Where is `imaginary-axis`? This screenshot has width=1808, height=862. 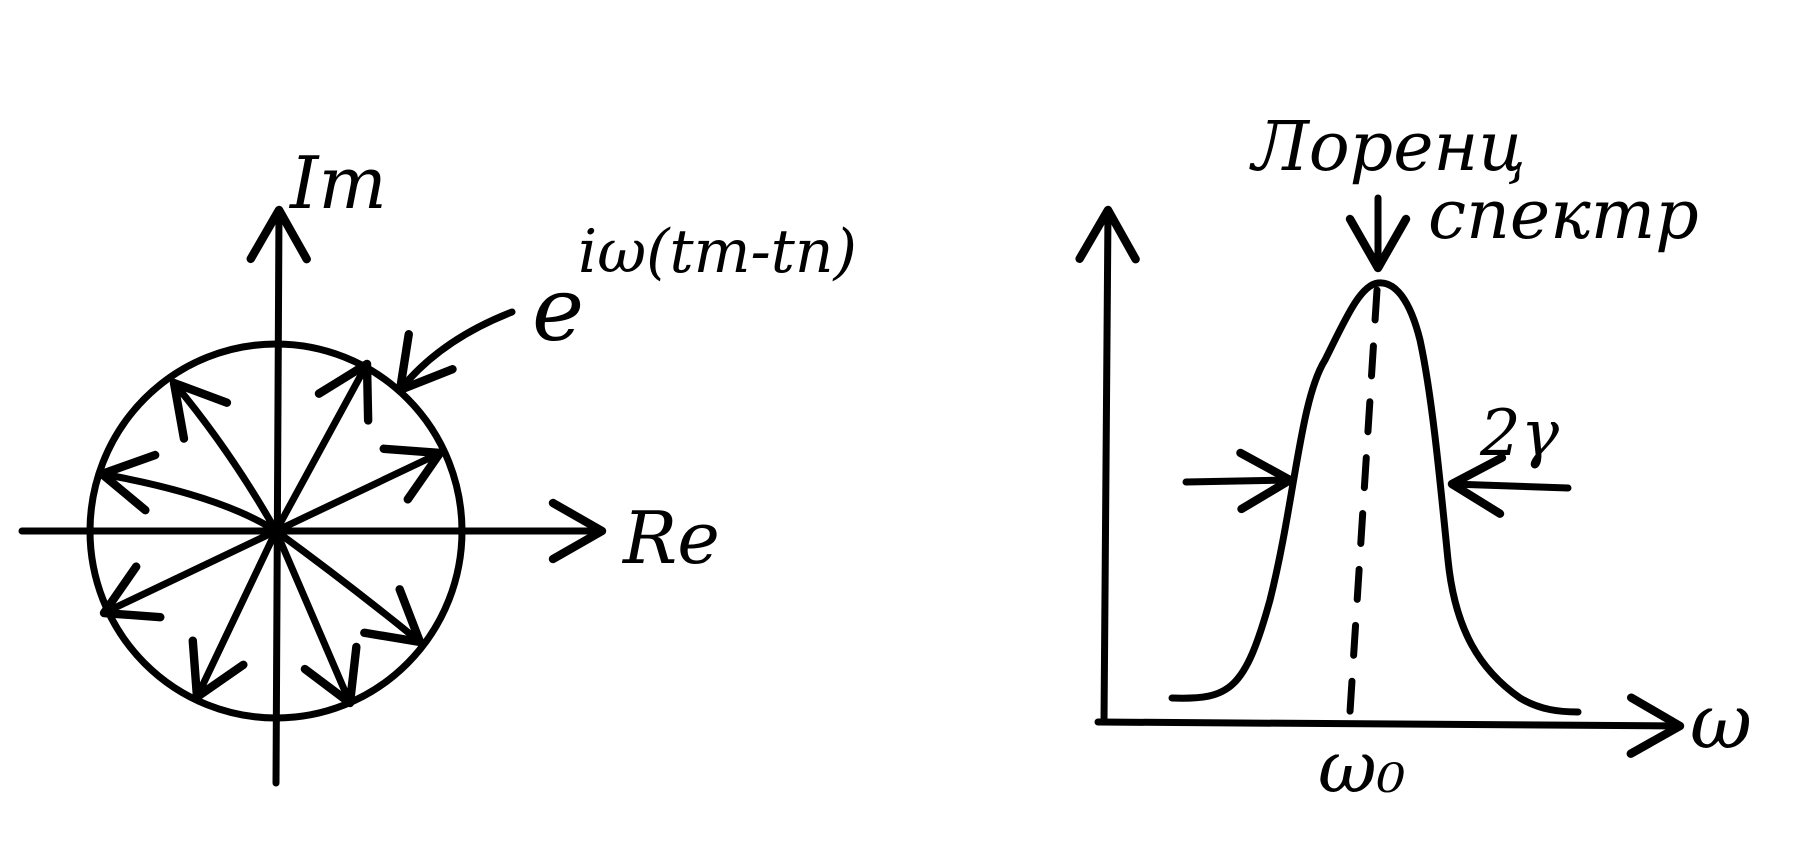
imaginary-axis is located at coordinates (278, 496).